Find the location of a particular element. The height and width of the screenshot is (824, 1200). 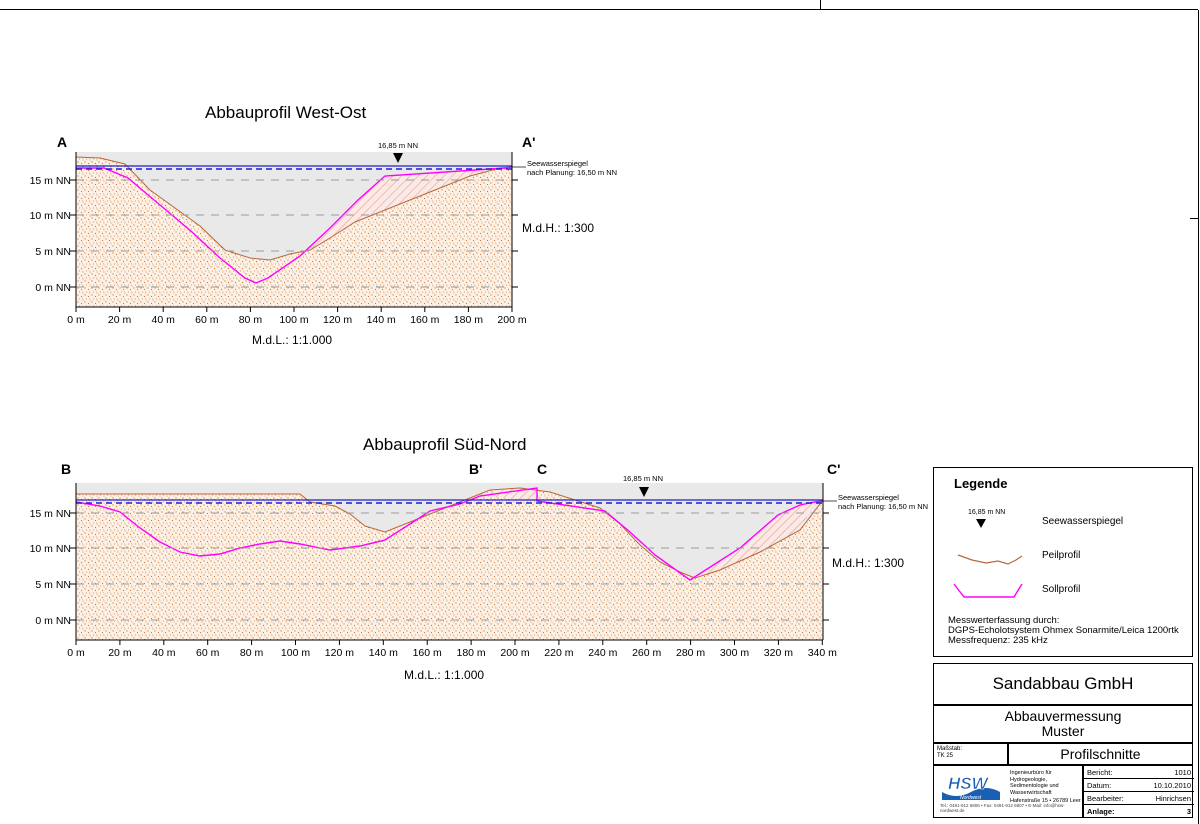

profile1-sediment is located at coordinates (294, 232).